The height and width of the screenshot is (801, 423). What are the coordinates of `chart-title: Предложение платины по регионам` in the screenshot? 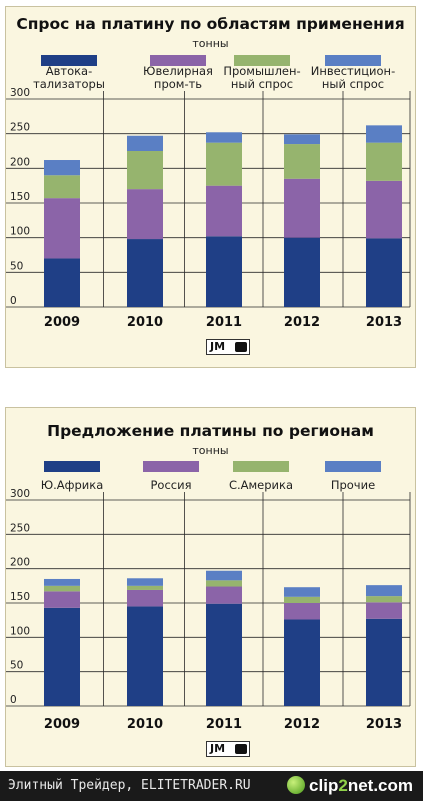 It's located at (210, 431).